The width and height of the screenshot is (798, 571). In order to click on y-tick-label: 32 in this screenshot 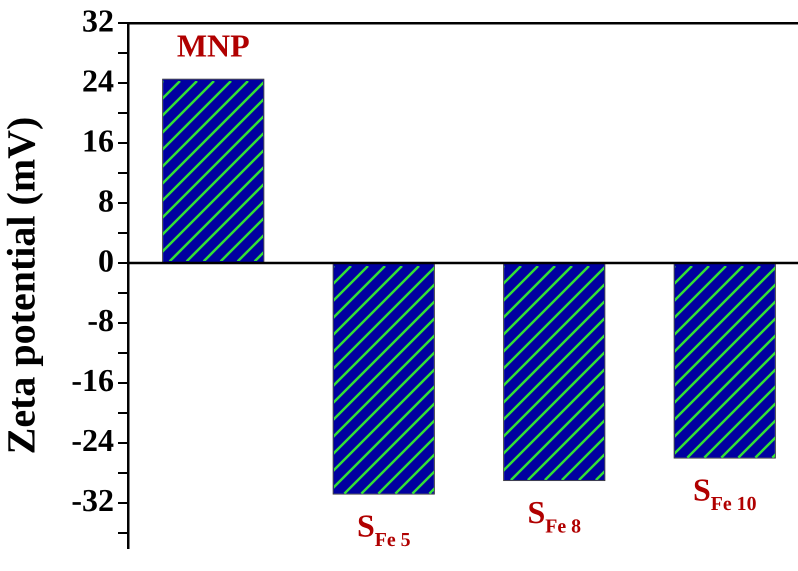, I will do `click(98, 20)`.